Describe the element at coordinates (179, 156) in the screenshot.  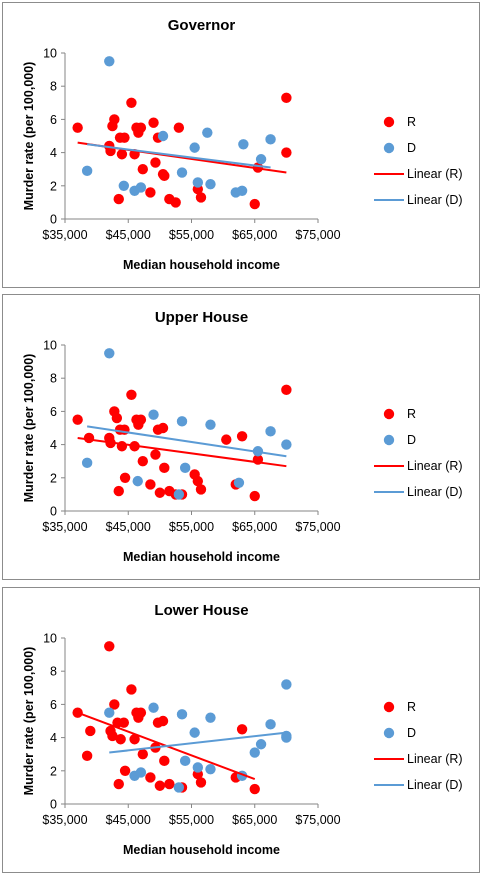
I see `trendline-linear-d` at that location.